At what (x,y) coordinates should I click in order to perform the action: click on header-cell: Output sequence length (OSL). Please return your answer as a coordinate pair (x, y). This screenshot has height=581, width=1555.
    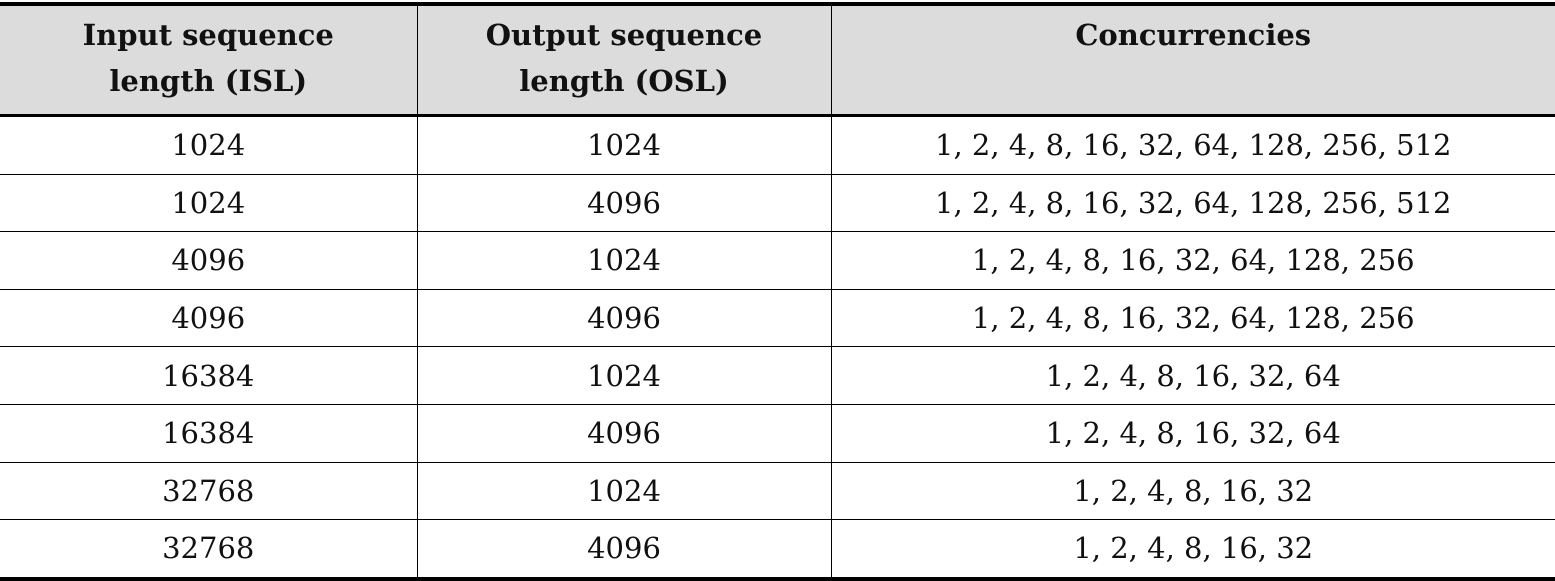
    Looking at the image, I should click on (623, 60).